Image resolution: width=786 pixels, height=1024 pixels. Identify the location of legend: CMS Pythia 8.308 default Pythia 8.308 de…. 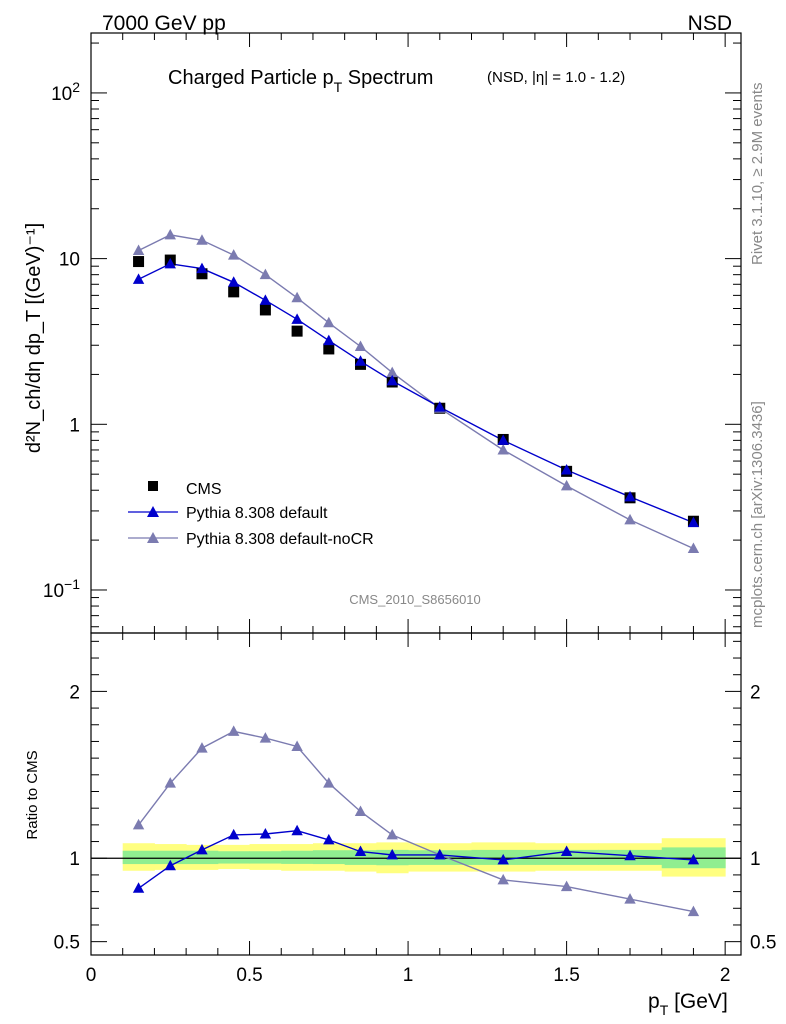
(251, 514).